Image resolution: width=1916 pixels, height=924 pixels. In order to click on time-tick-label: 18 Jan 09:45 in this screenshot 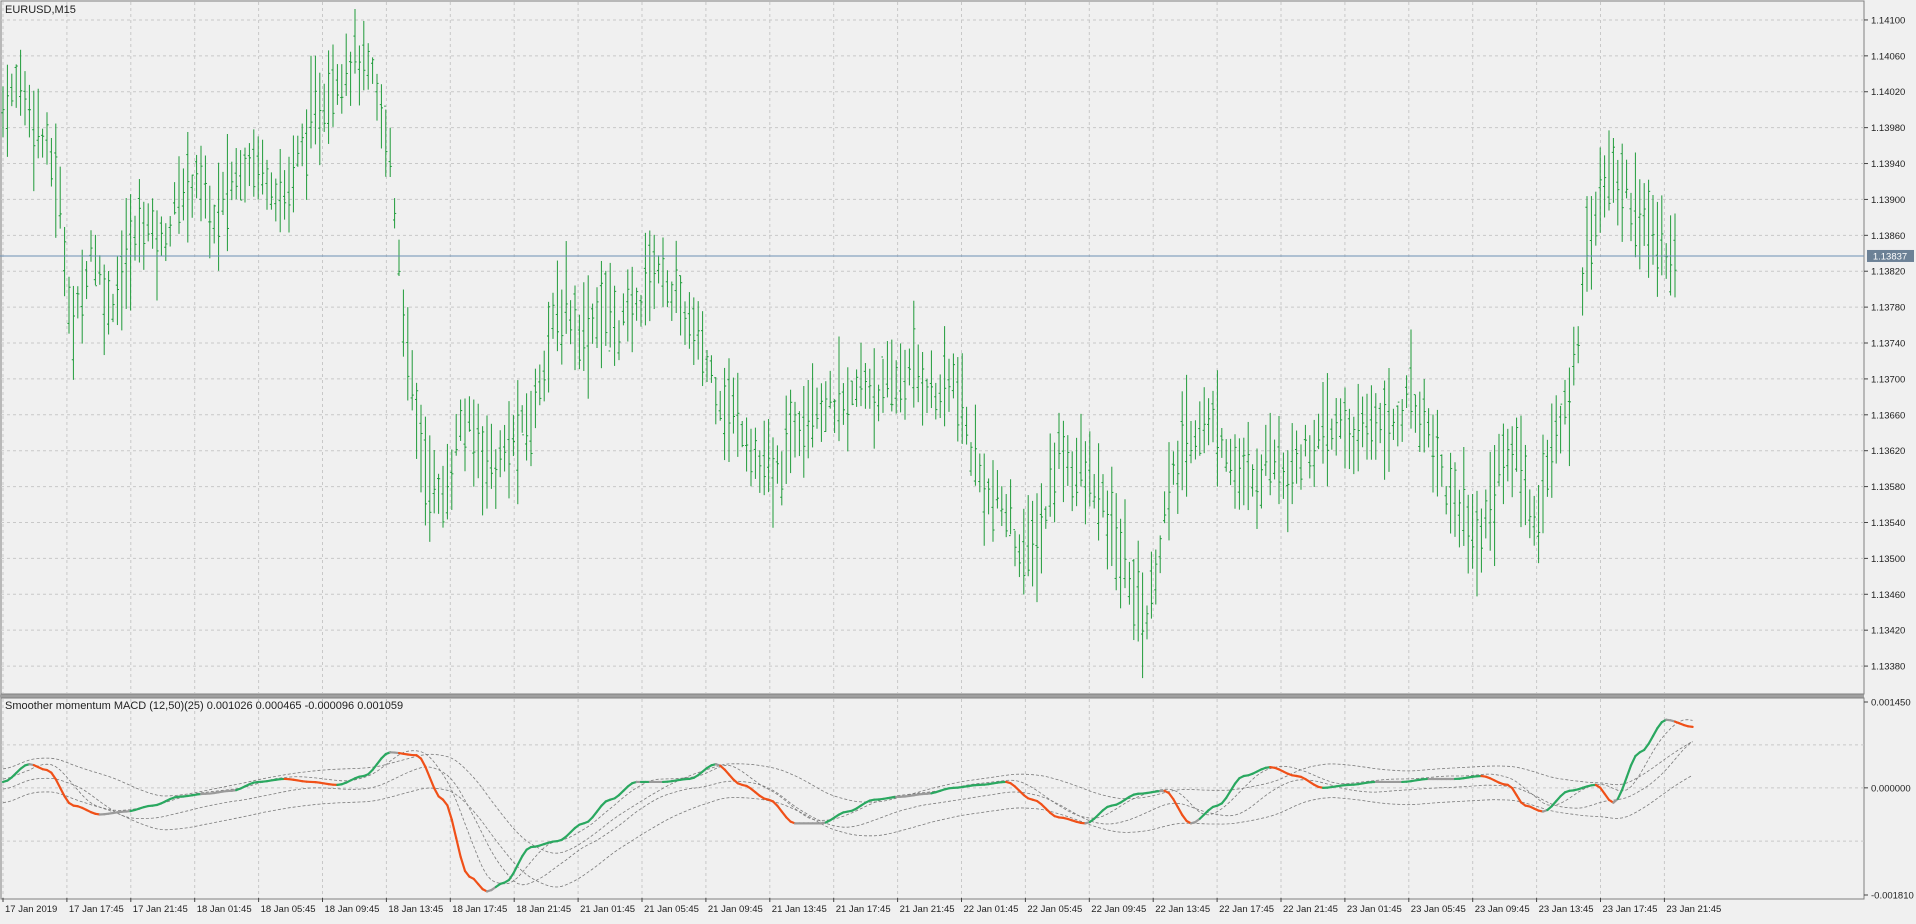, I will do `click(352, 909)`.